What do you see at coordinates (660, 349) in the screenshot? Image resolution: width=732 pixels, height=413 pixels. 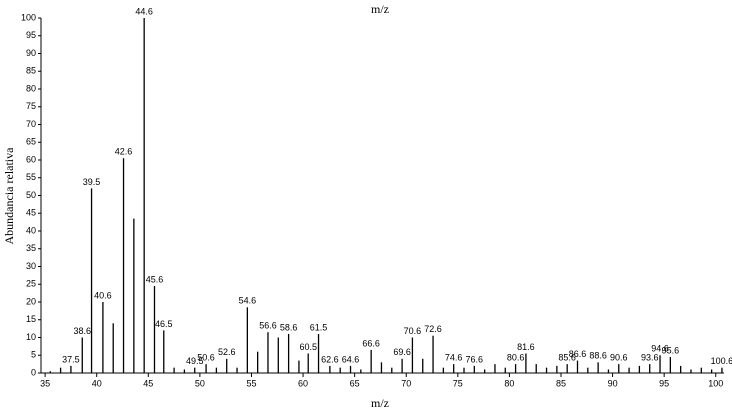 I see `peak-label: 94.6` at bounding box center [660, 349].